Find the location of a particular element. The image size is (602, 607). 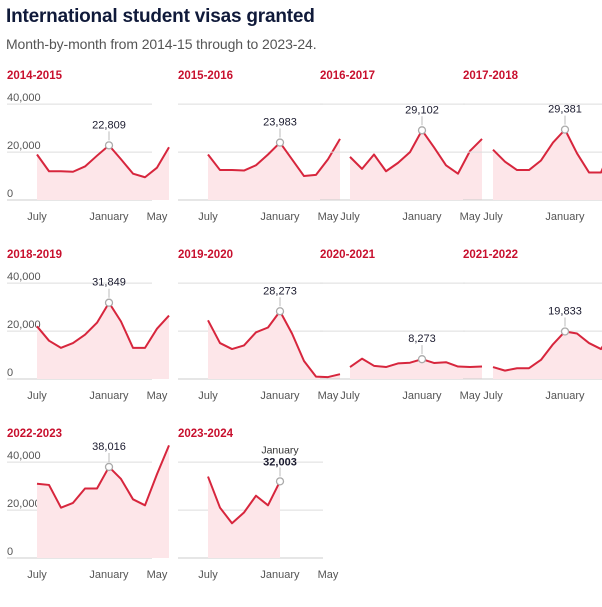

annotation-value: 22,809 is located at coordinates (109, 125).